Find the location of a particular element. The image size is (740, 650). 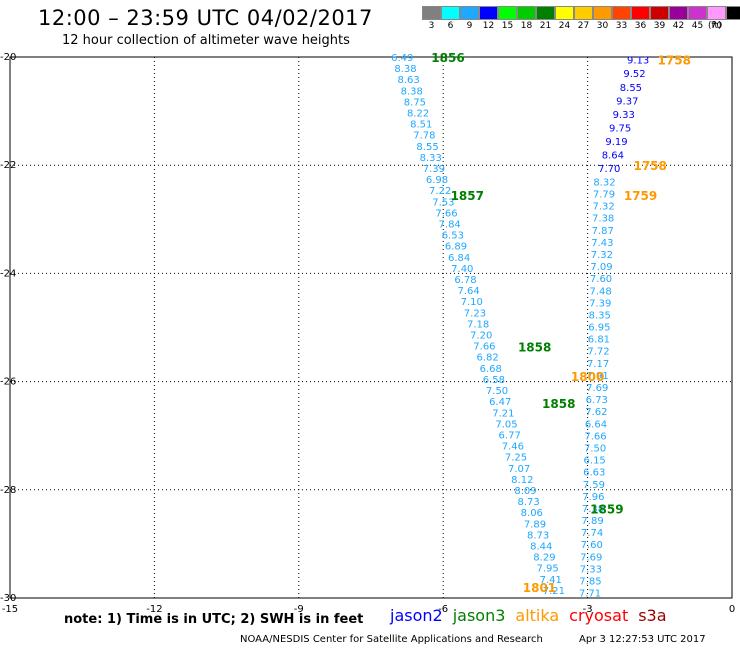

left-track-value: 8.38 is located at coordinates (405, 69).